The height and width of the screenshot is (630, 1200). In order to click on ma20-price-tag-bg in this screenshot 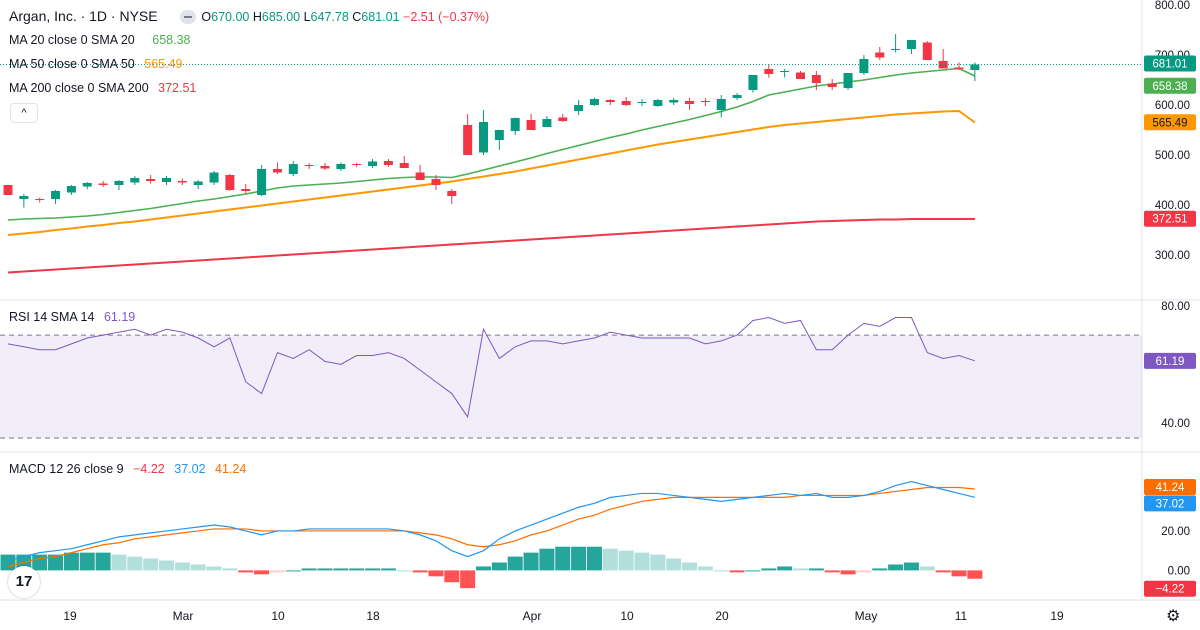, I will do `click(1170, 85)`.